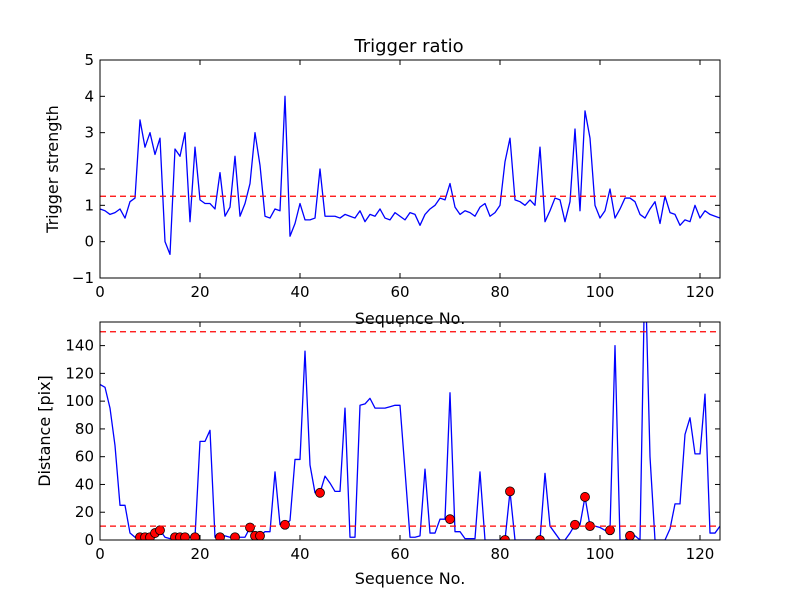 This screenshot has width=800, height=600. What do you see at coordinates (84, 512) in the screenshot?
I see `bottom-y-tick-label: 20` at bounding box center [84, 512].